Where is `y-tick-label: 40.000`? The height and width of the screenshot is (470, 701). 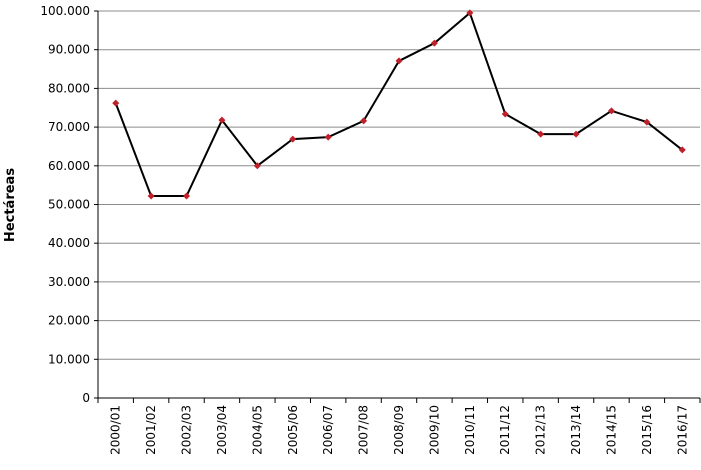 y-tick-label: 40.000 is located at coordinates (69, 243).